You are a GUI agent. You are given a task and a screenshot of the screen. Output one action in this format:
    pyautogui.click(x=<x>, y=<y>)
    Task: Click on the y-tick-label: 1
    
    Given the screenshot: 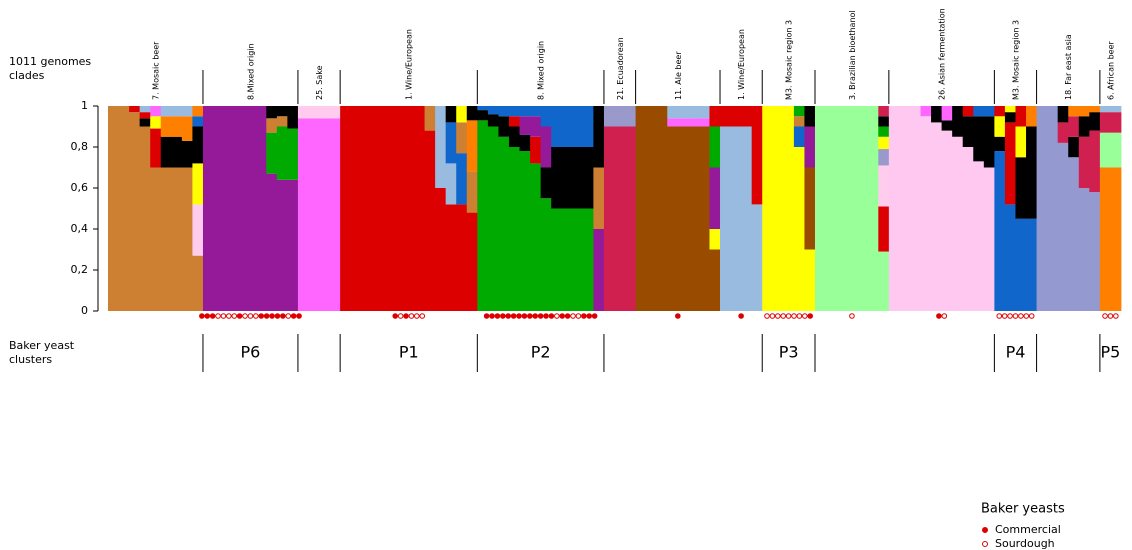 What is the action you would take?
    pyautogui.click(x=84, y=105)
    